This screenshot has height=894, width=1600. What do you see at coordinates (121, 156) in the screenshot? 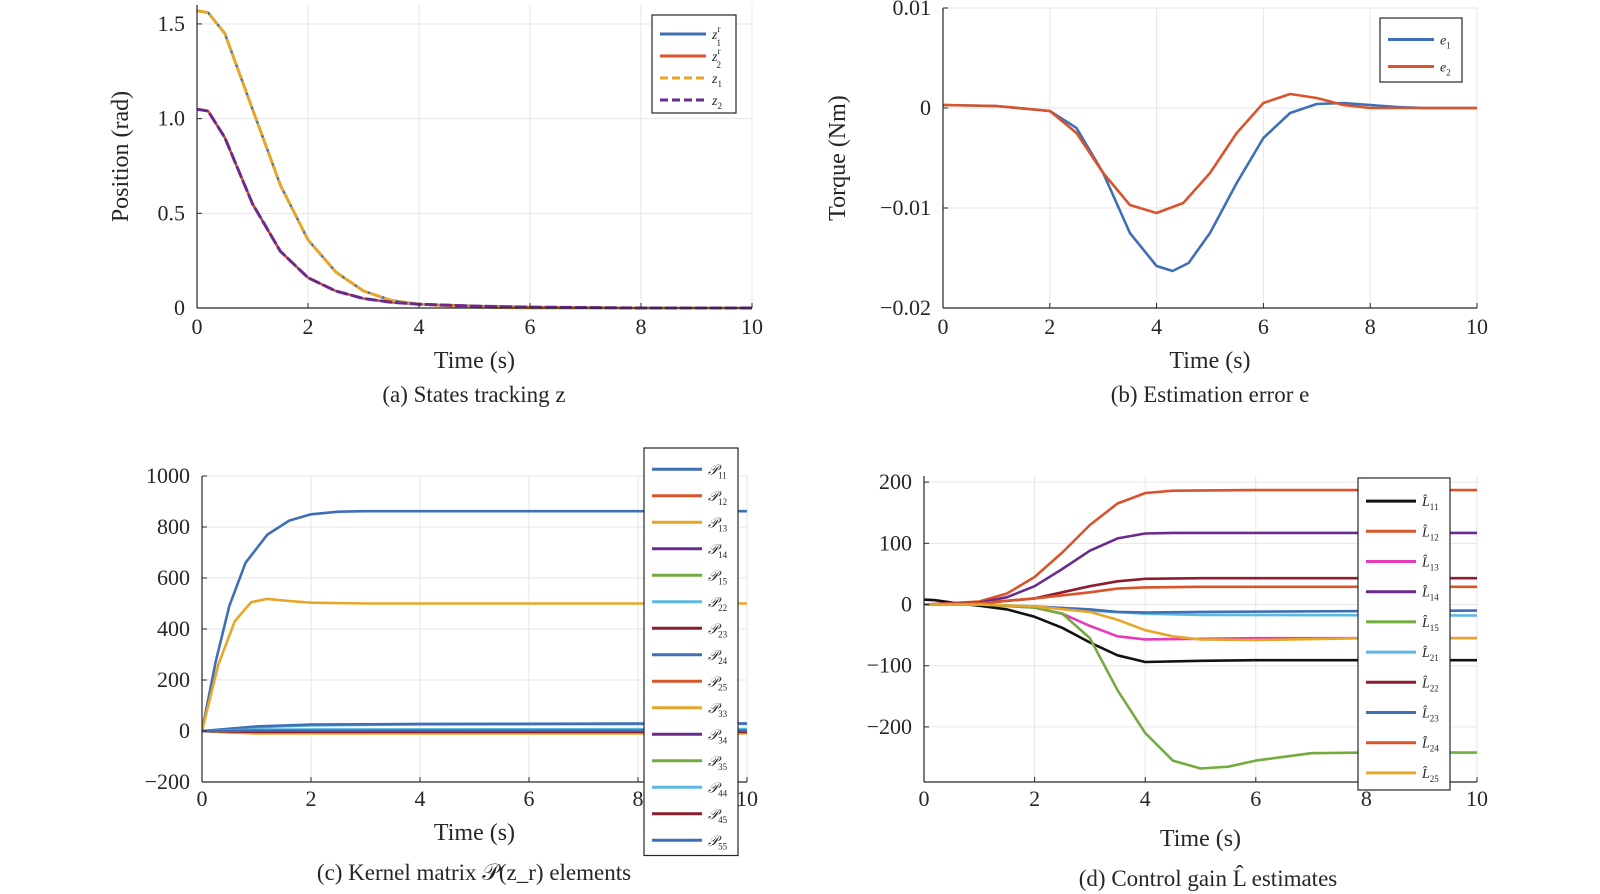
I see `y-axis-label: Position (rad)` at bounding box center [121, 156].